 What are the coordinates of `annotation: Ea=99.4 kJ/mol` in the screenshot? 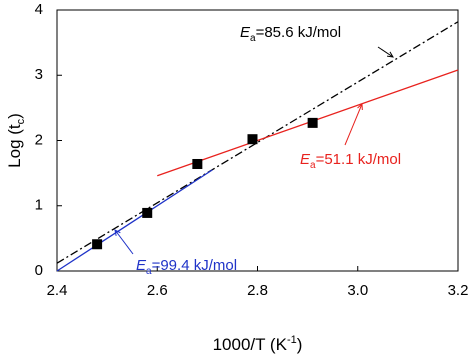 It's located at (186, 267).